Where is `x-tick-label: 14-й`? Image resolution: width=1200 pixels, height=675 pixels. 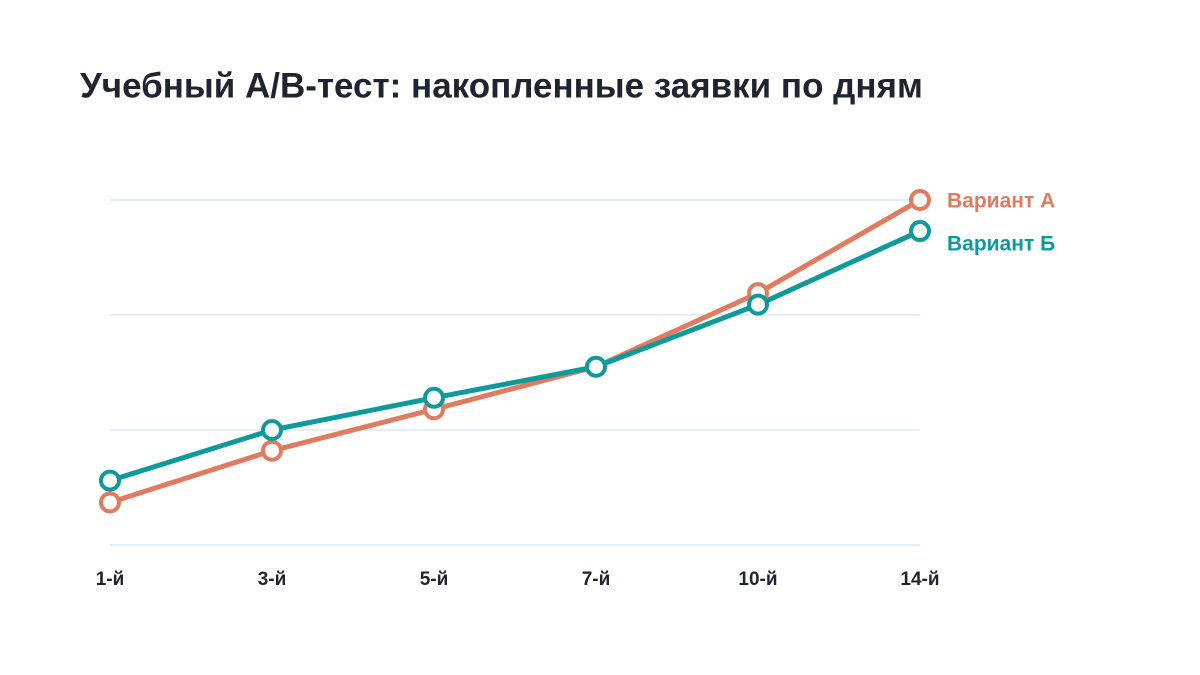 x-tick-label: 14-й is located at coordinates (919, 579).